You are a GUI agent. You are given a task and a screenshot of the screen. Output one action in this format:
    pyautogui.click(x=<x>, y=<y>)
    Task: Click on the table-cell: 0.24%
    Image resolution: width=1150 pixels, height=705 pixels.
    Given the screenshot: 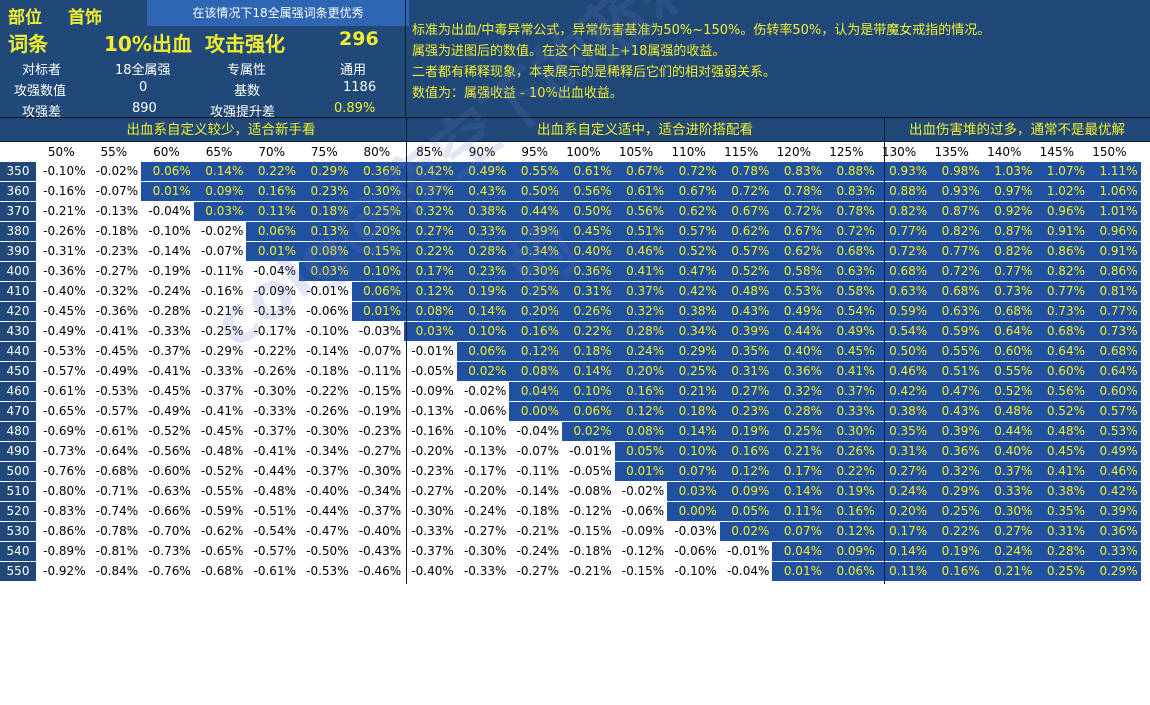 What is the action you would take?
    pyautogui.click(x=1009, y=551)
    